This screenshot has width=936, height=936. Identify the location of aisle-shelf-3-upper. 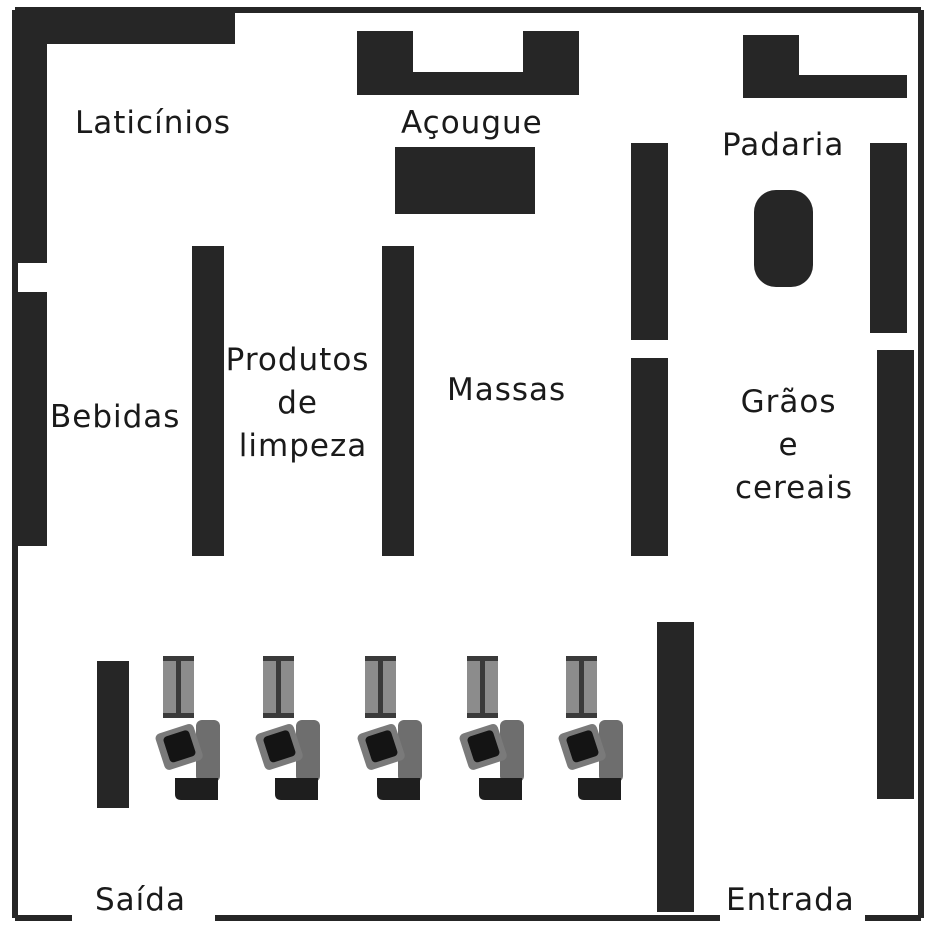
(649, 241).